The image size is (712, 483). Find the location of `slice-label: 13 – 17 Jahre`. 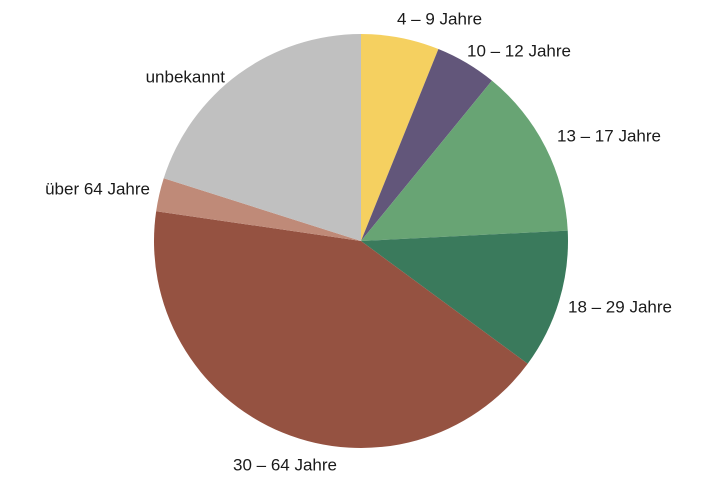

slice-label: 13 – 17 Jahre is located at coordinates (609, 135).